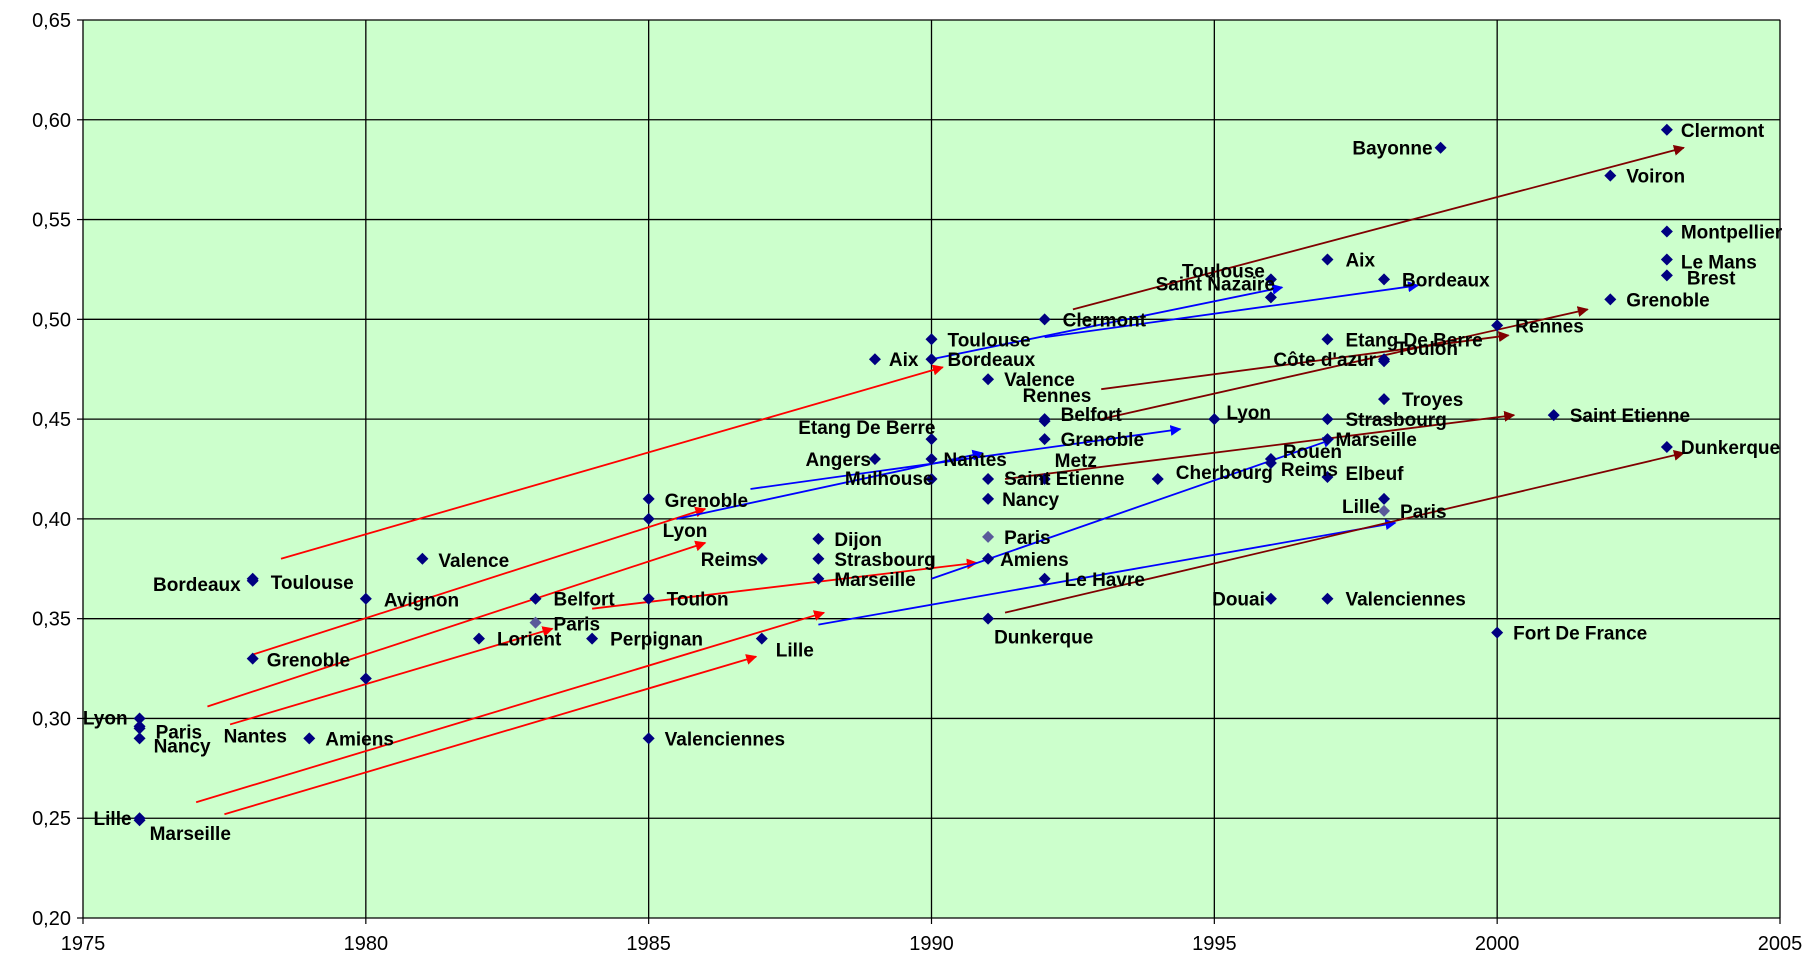 The image size is (1812, 966). Describe the element at coordinates (83, 944) in the screenshot. I see `x-tick-label: 1975` at that location.